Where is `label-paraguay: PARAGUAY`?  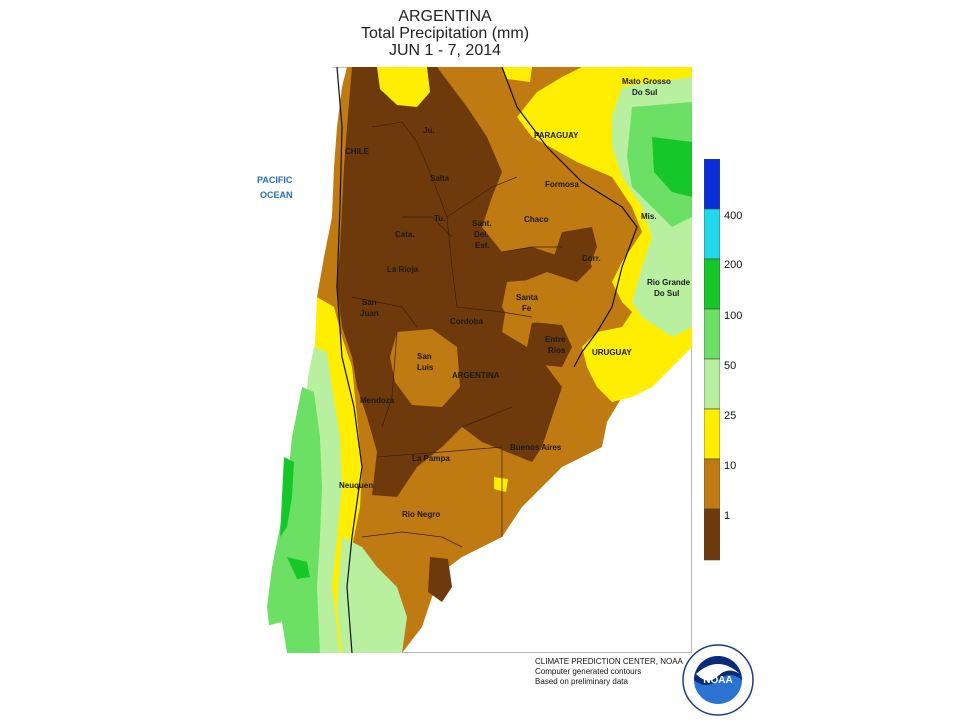
label-paraguay: PARAGUAY is located at coordinates (556, 135).